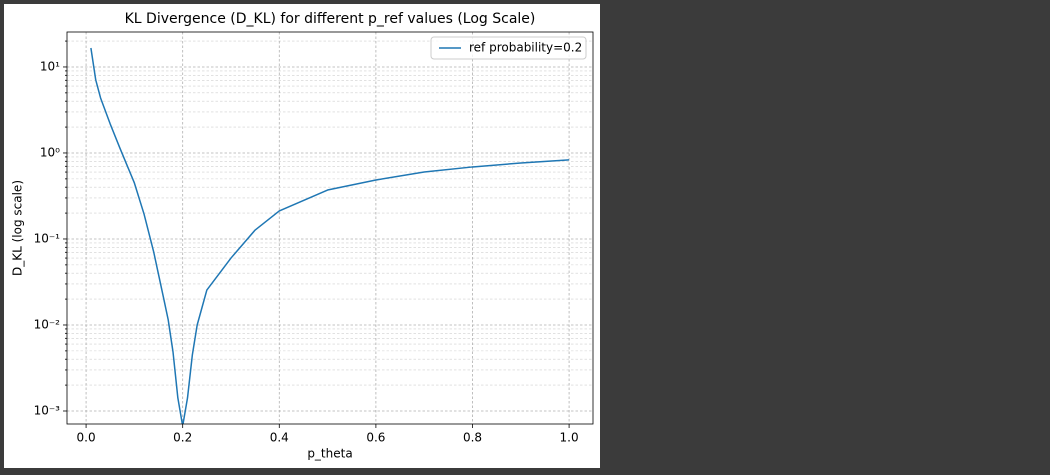  What do you see at coordinates (86, 438) in the screenshot?
I see `x-tick-label: 0.0` at bounding box center [86, 438].